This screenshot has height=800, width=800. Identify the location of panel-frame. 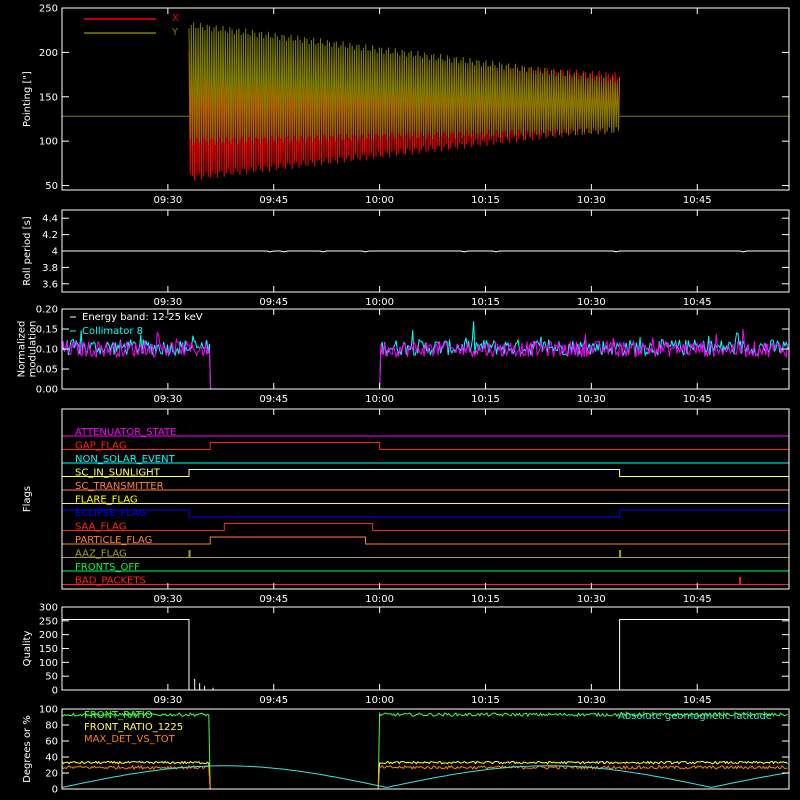
(425, 749).